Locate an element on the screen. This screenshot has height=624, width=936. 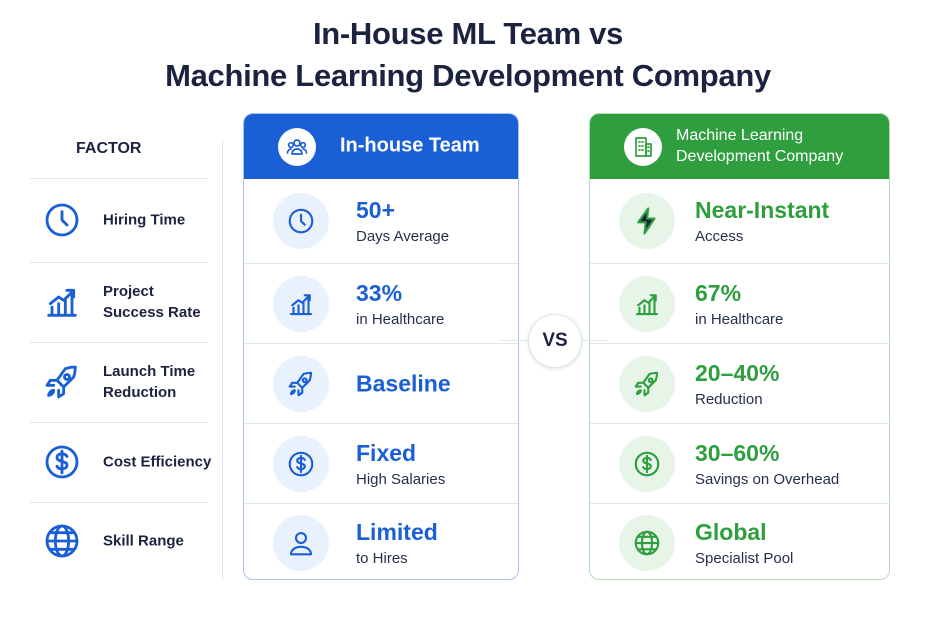
row-text: Near-Instant Access is located at coordinates (762, 221).